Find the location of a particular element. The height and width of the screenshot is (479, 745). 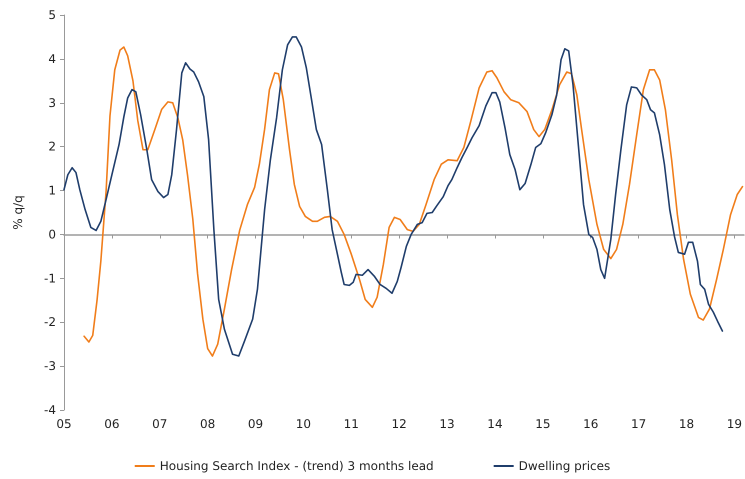

x-tick-label: 08 is located at coordinates (208, 424).